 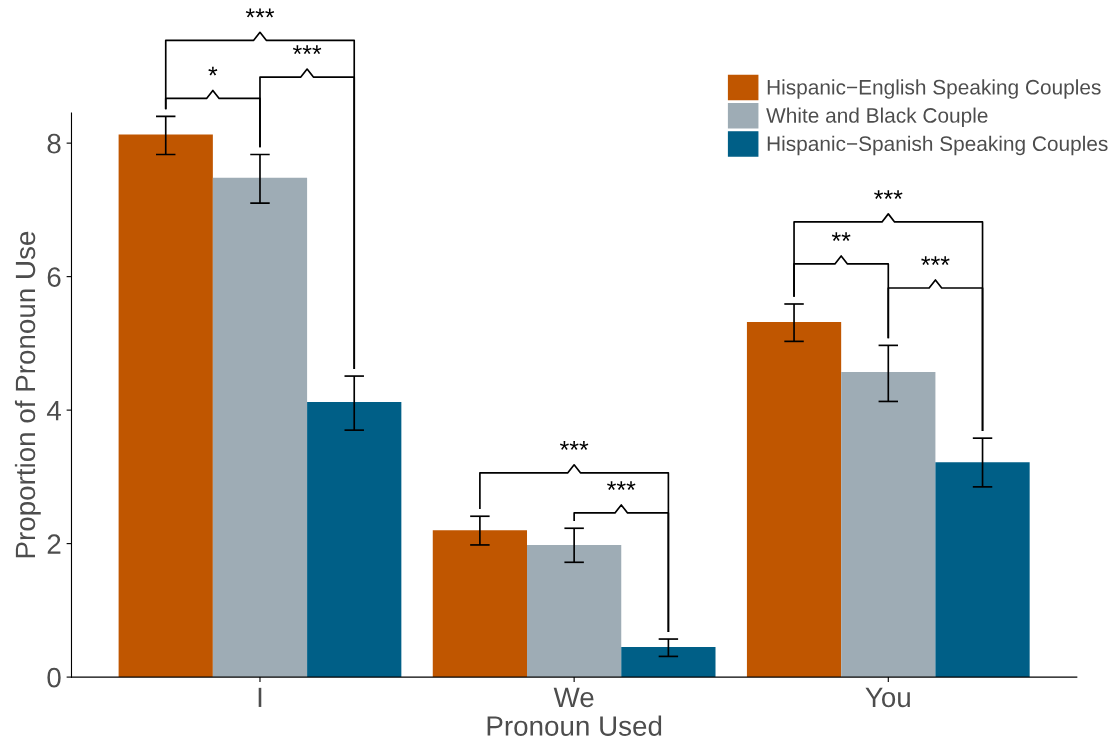 What do you see at coordinates (841, 236) in the screenshot?
I see `annotation: **` at bounding box center [841, 236].